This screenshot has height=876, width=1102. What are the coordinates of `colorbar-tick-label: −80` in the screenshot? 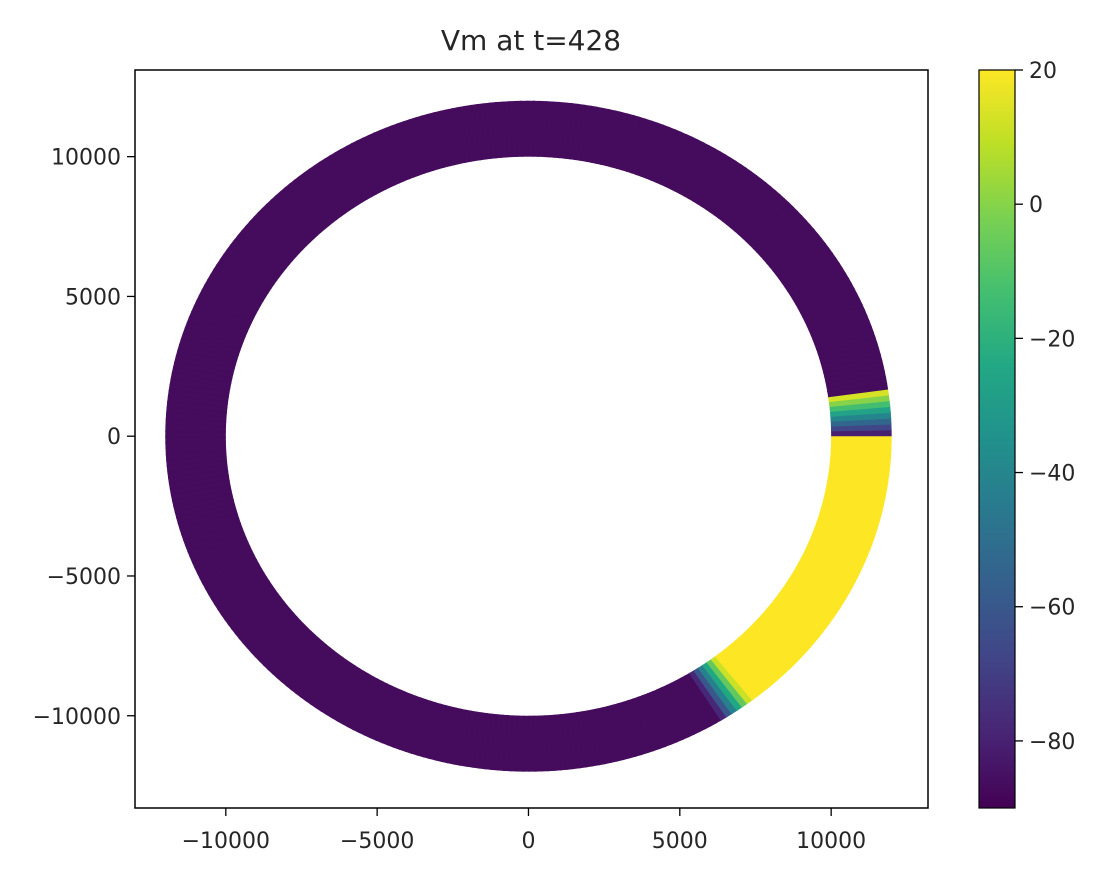 It's located at (1052, 742).